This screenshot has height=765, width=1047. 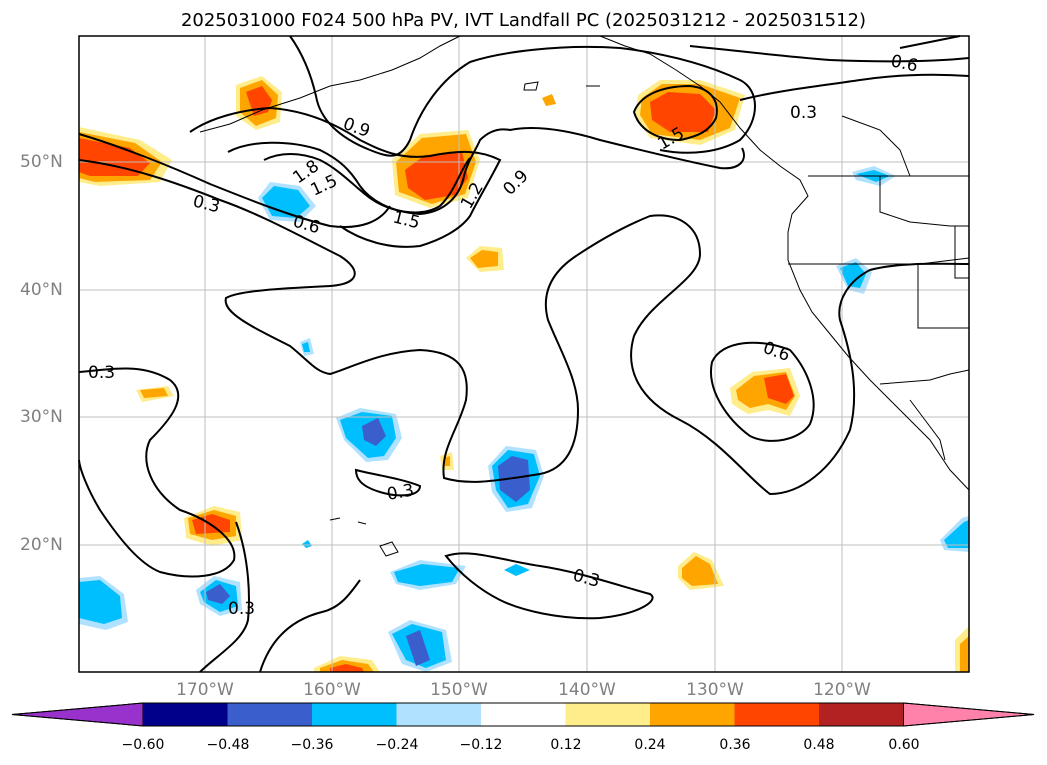 I want to click on contour-1.2, so click(x=486, y=171).